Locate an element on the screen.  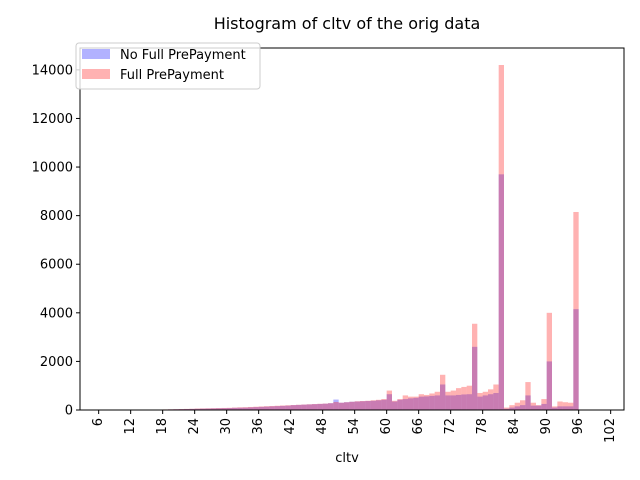
x-tick-label: 24 is located at coordinates (194, 426).